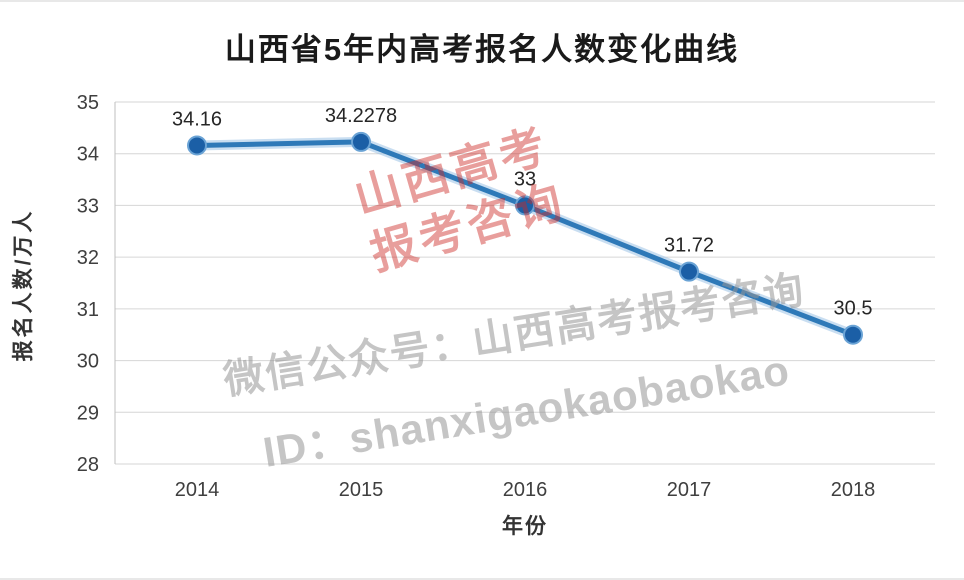 The image size is (964, 580). I want to click on x-tick-label: 2016, so click(525, 490).